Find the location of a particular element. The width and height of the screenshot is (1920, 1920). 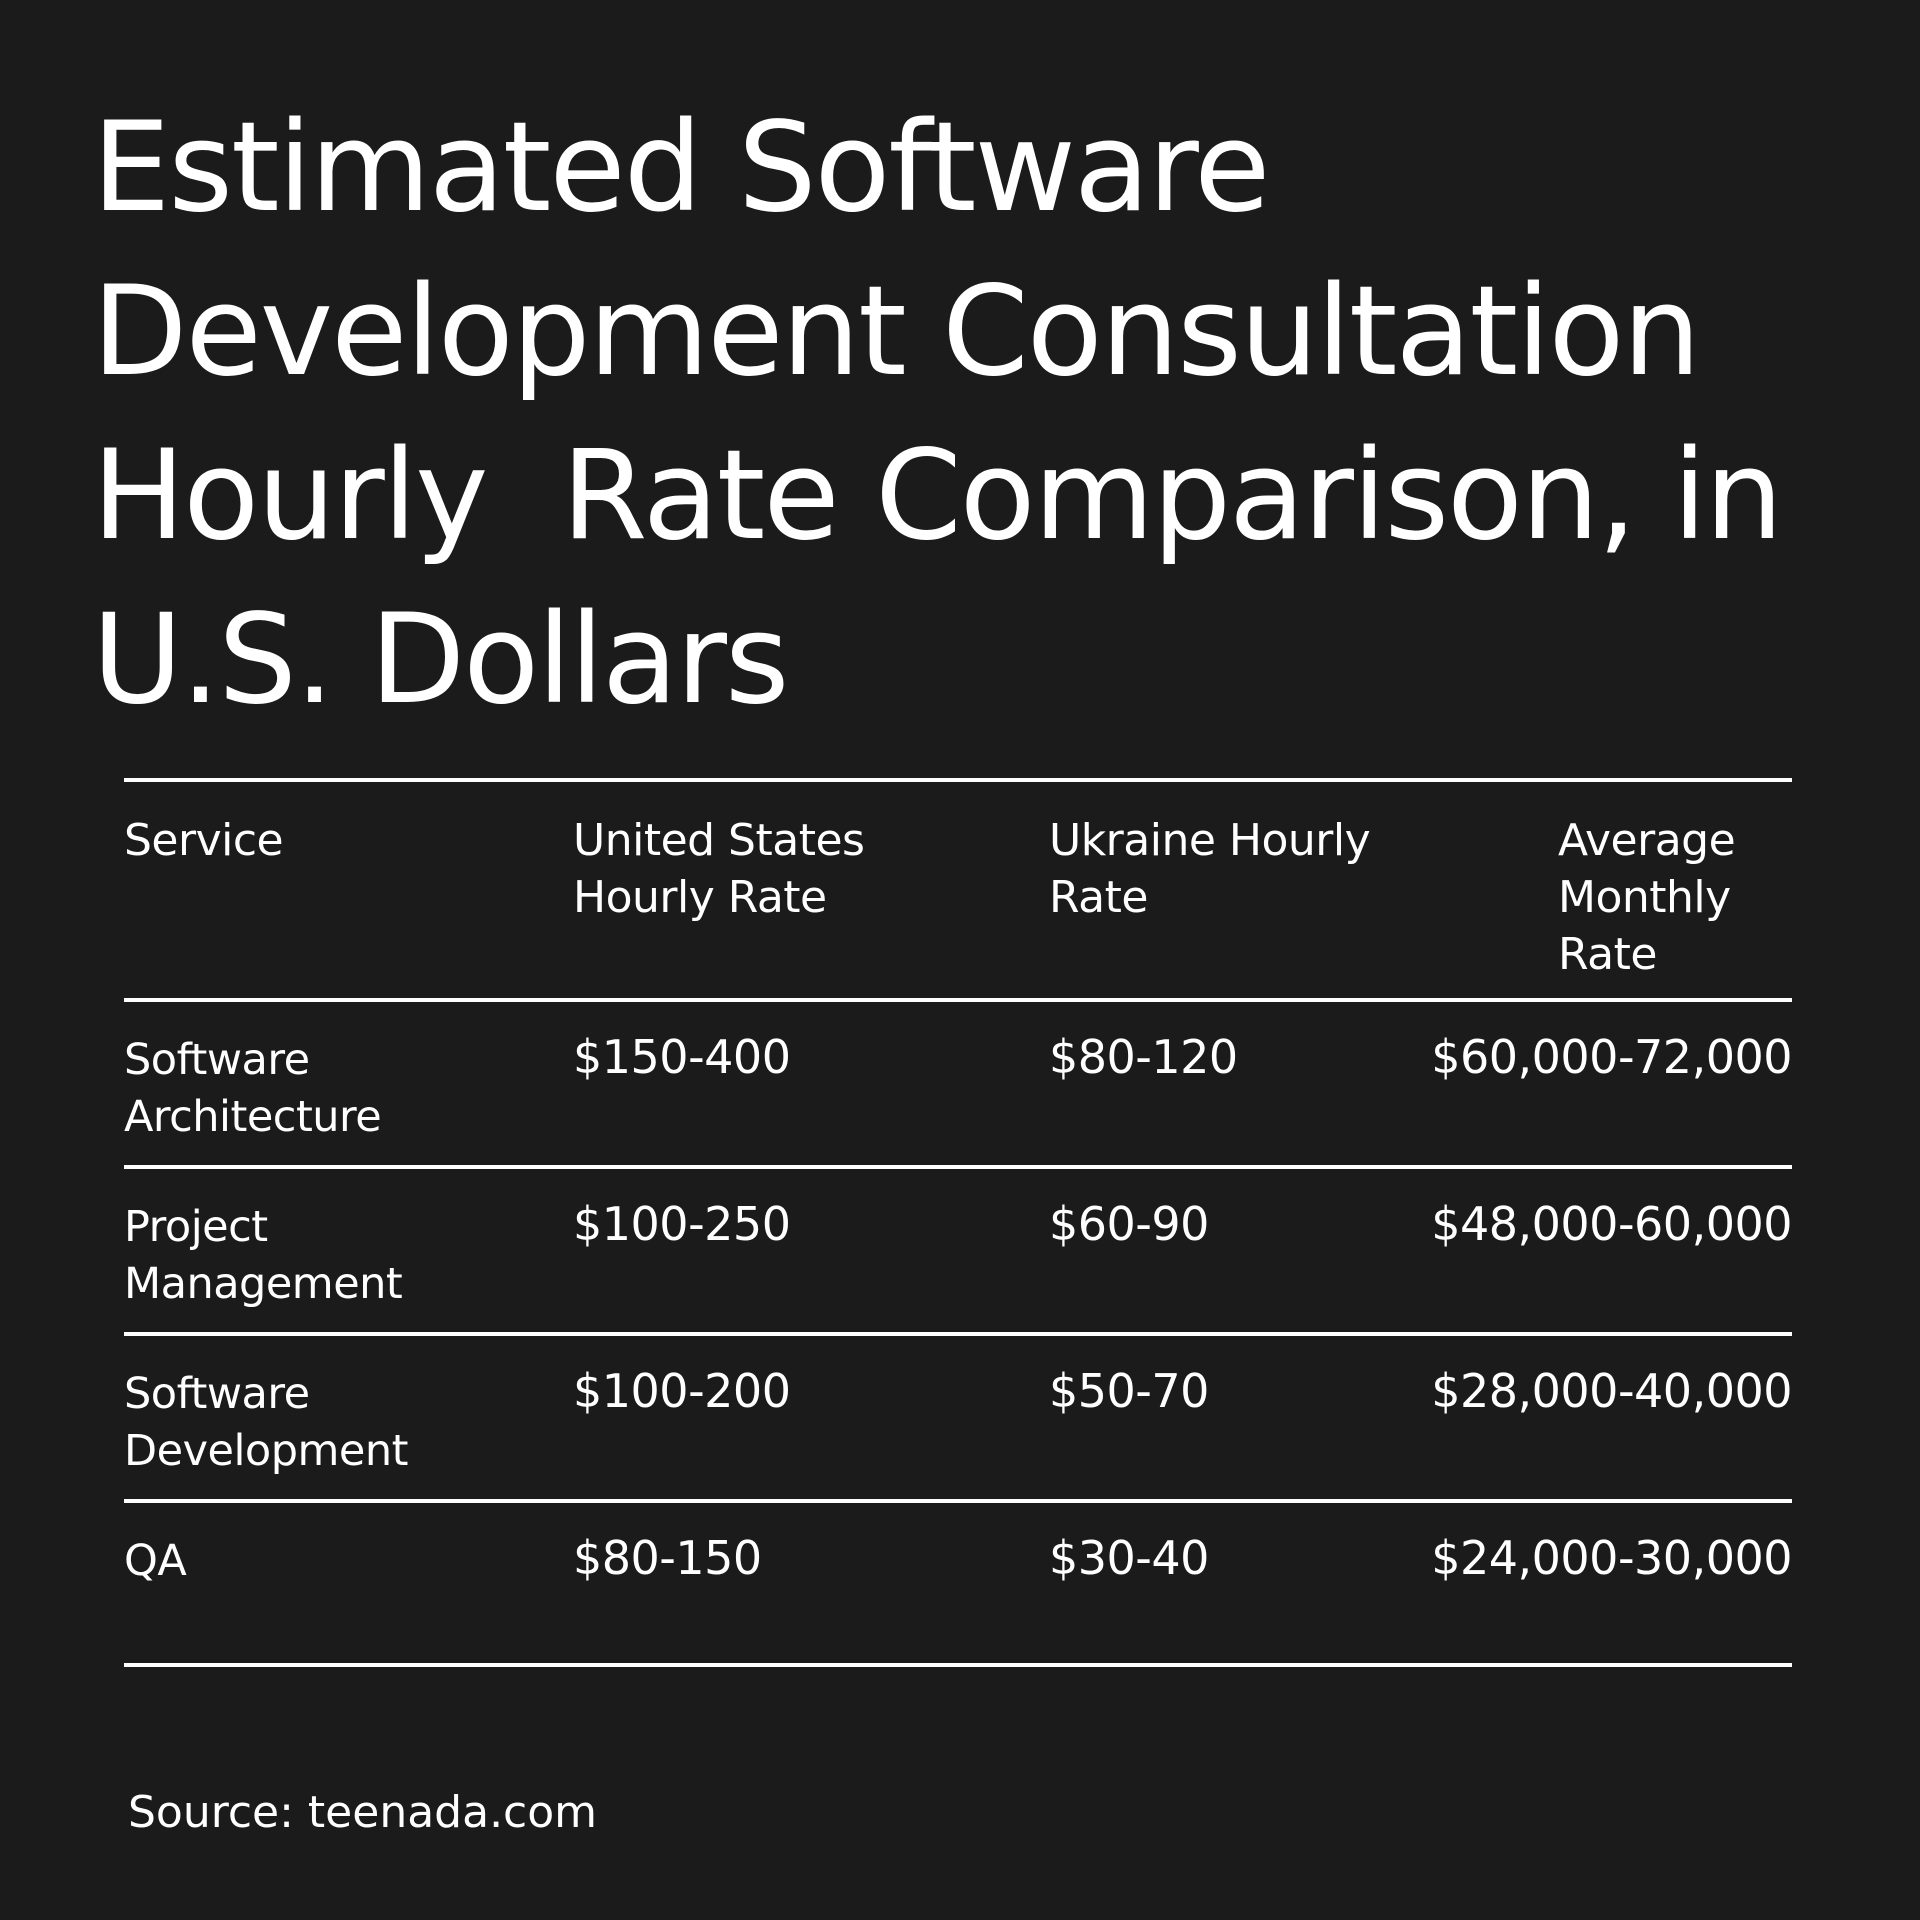

monthly-rate-cell: $28,000-40,000 is located at coordinates (1611, 1391).